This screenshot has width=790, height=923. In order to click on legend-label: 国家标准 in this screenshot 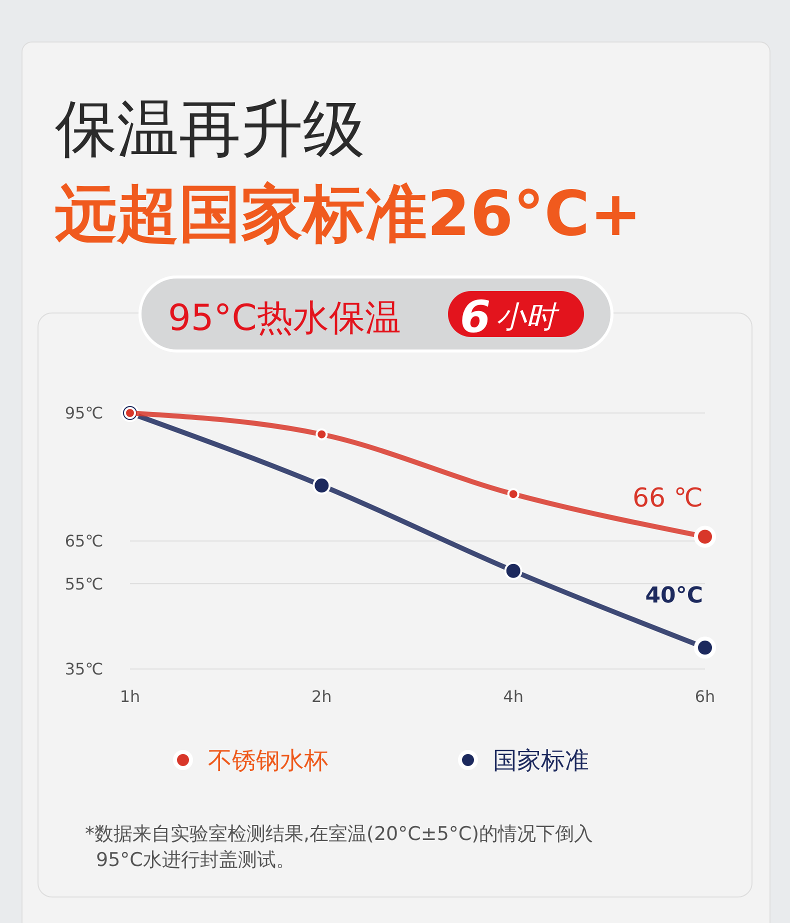, I will do `click(541, 760)`.